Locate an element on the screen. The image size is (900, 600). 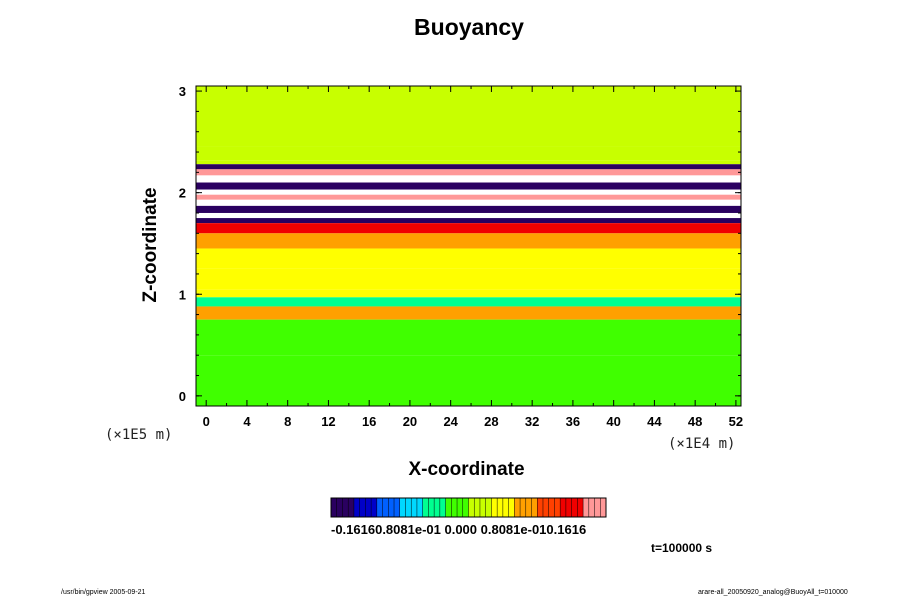
x-tick-label: 44 is located at coordinates (654, 421).